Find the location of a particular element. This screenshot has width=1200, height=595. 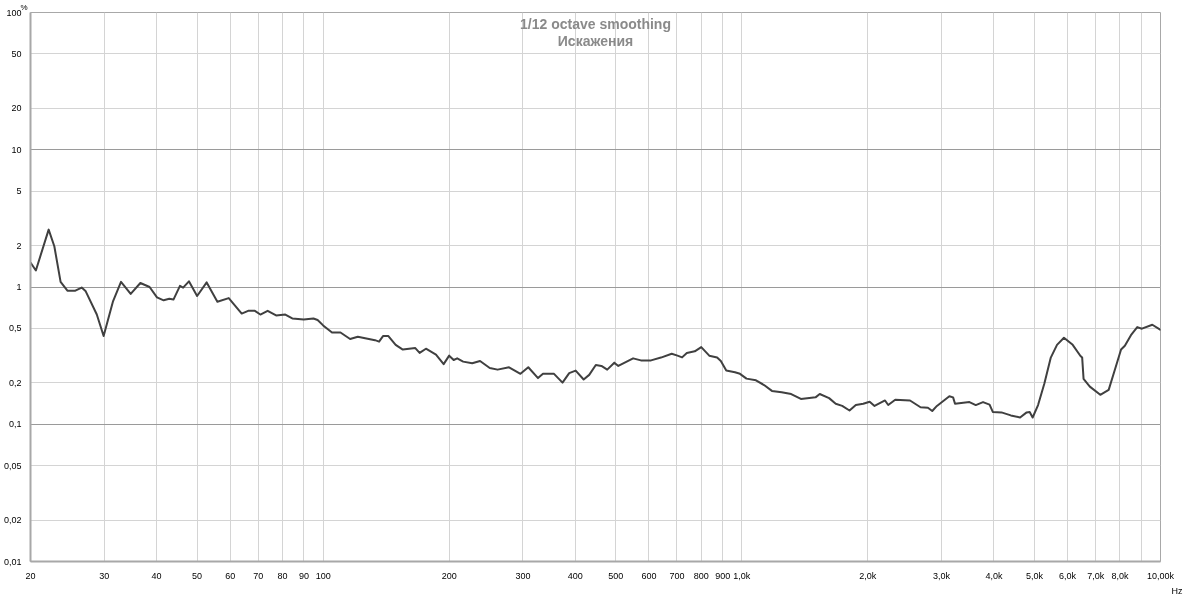

x-tick-label: 900 is located at coordinates (723, 575).